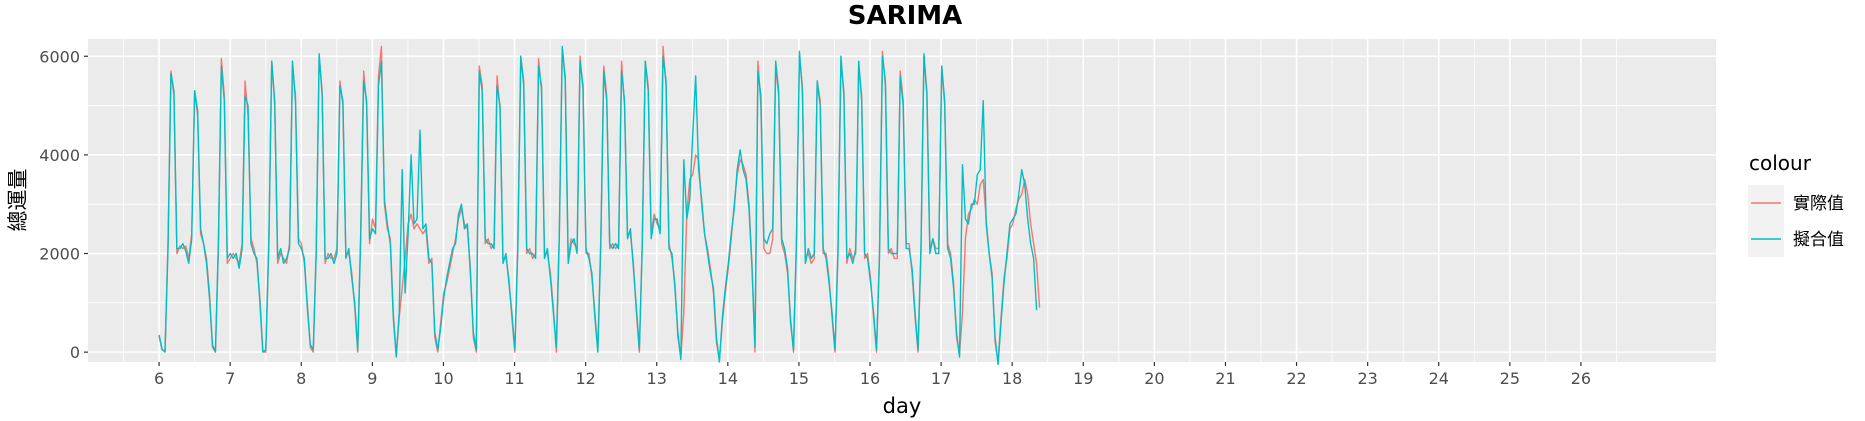  I want to click on x-tick-label: 13, so click(657, 378).